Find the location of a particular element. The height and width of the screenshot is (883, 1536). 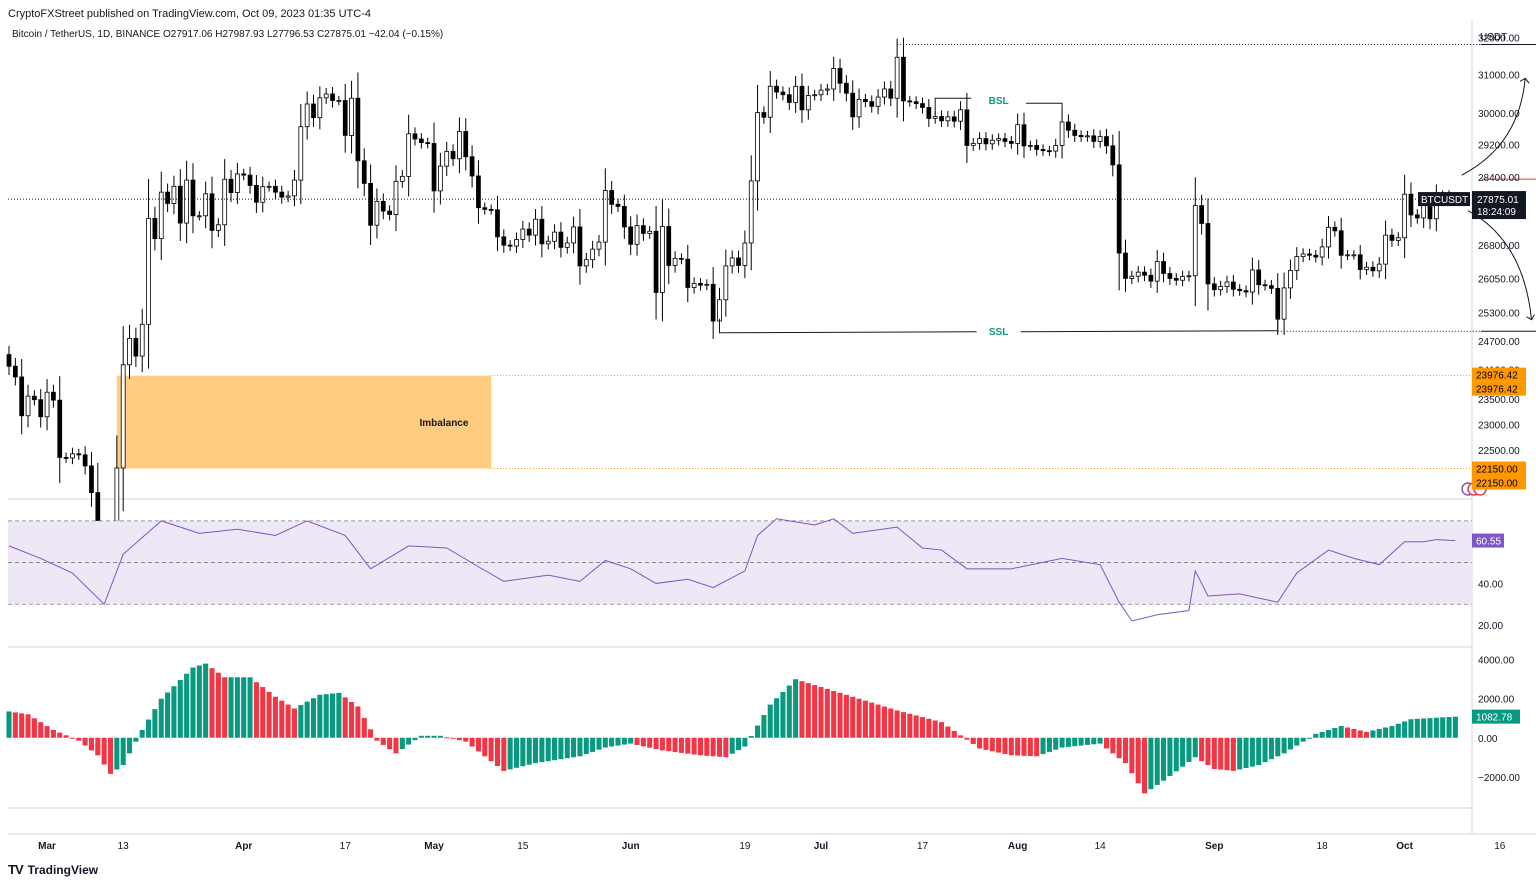

bsl-label: BSL is located at coordinates (999, 101).